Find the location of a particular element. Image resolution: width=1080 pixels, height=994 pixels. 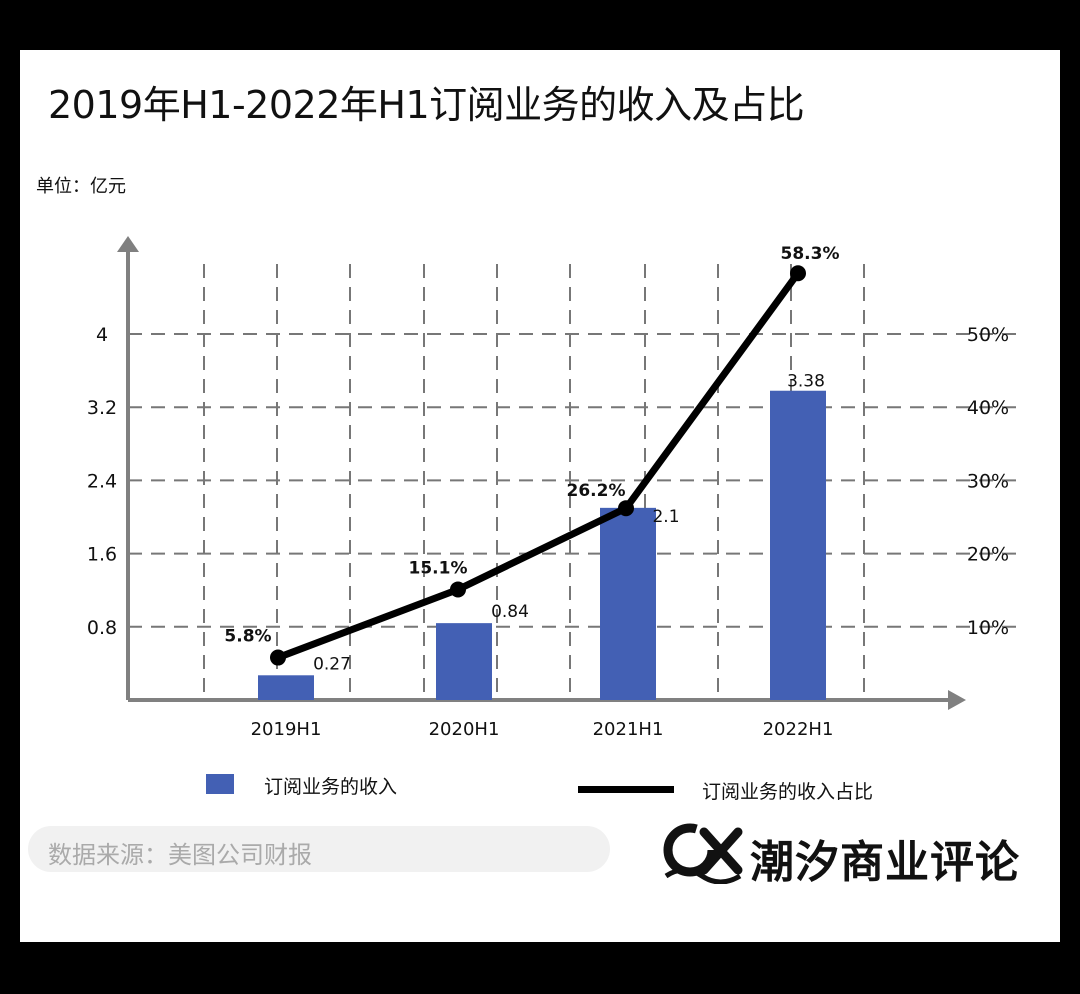

x-category-label: 2020H1 is located at coordinates (464, 729).